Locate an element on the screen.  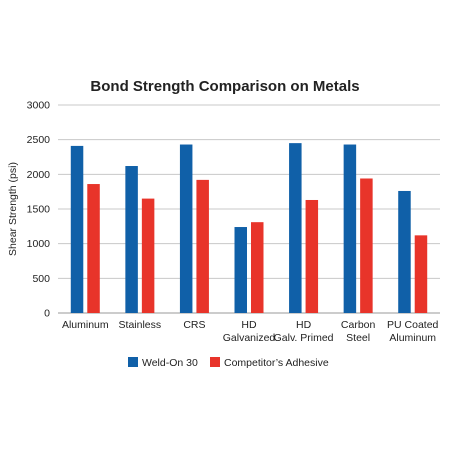
legend: Weld-On 30 Competitor’s Adhesive is located at coordinates (228, 363).